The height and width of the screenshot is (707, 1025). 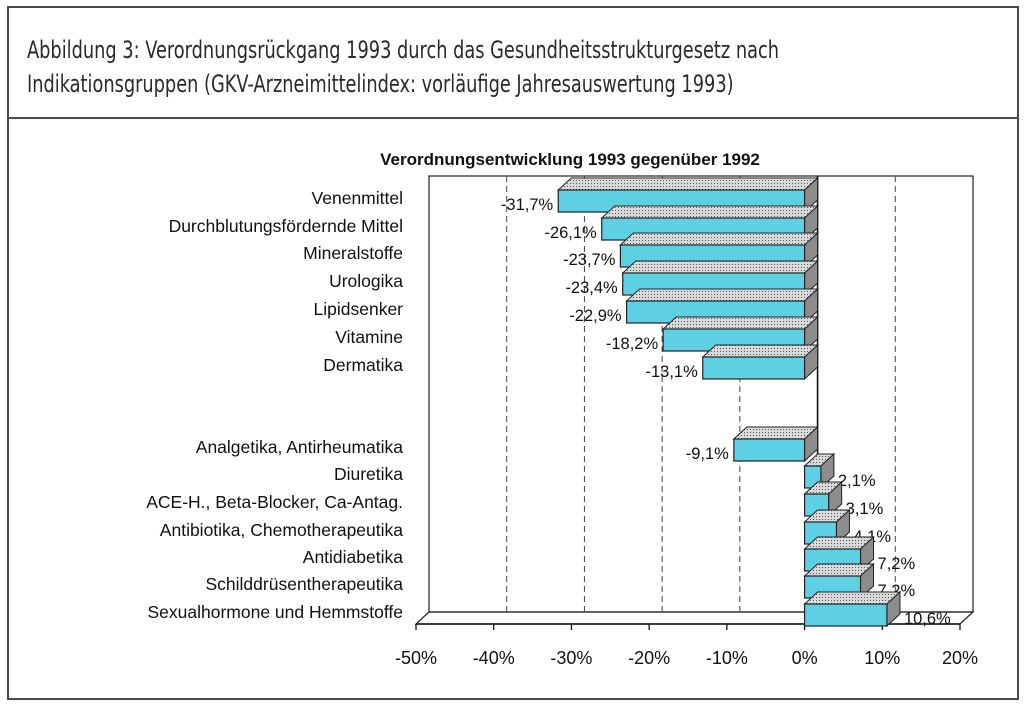 I want to click on data-label: -23,4%, so click(x=591, y=288).